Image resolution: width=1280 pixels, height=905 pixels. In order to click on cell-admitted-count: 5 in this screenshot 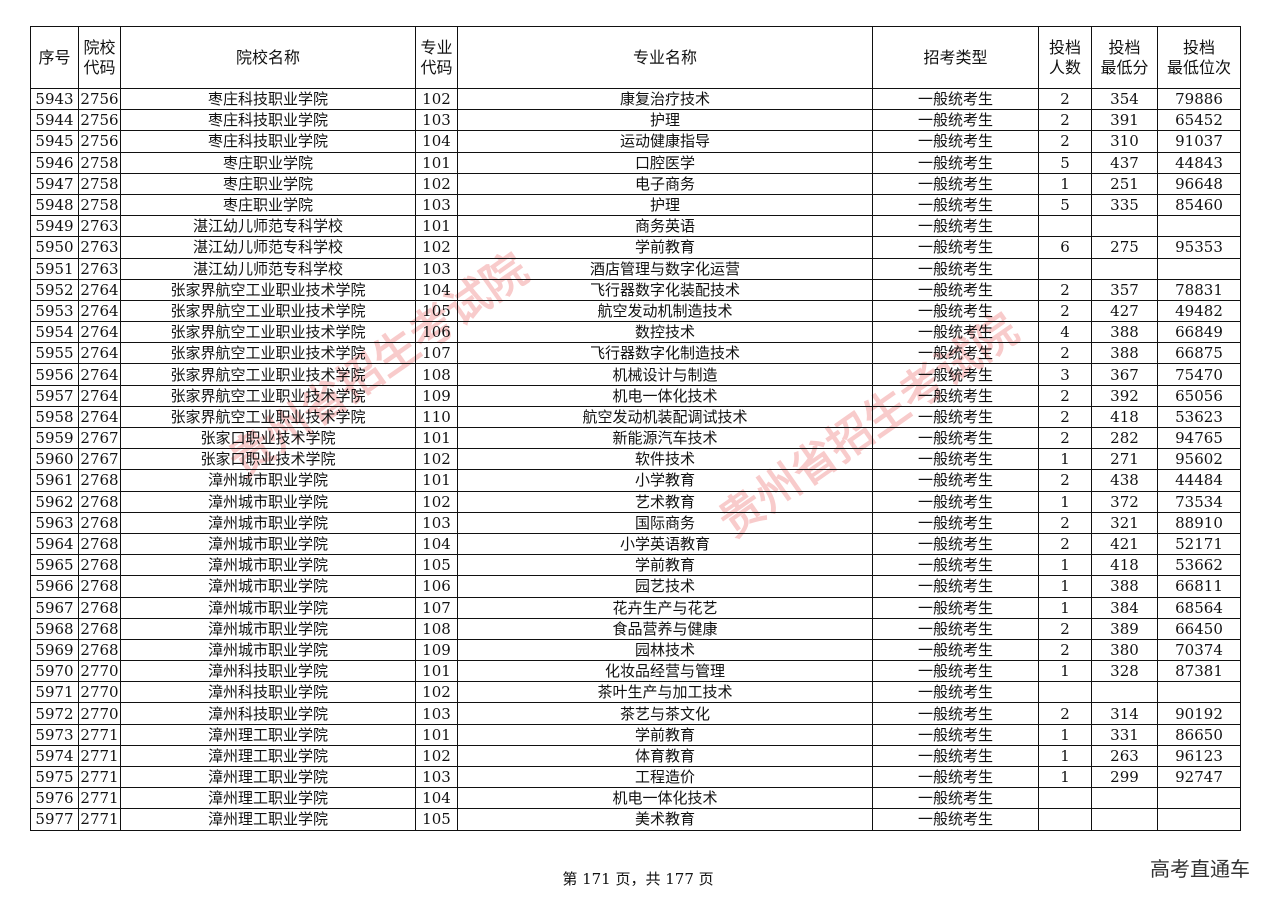, I will do `click(1065, 162)`.